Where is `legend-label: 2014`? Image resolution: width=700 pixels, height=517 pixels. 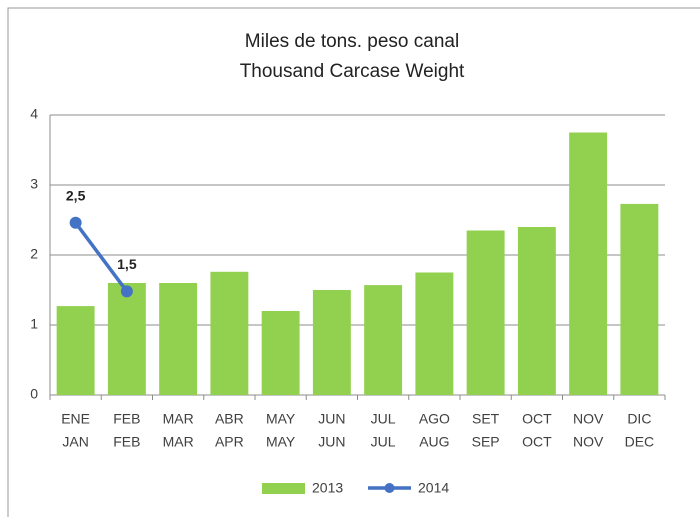 legend-label: 2014 is located at coordinates (433, 488).